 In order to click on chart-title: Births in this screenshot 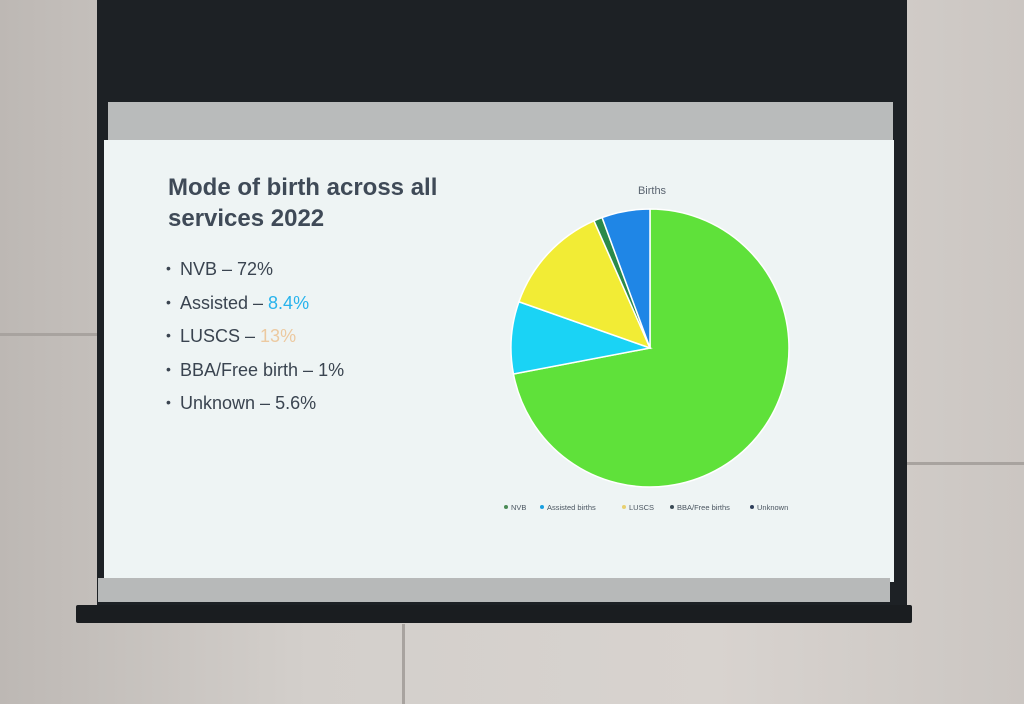, I will do `click(652, 191)`.